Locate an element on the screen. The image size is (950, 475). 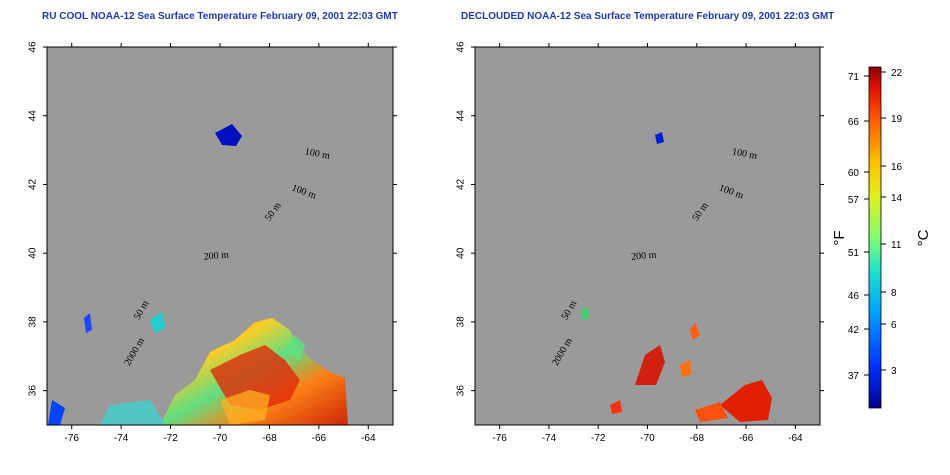
fahrenheit-tick: 46 is located at coordinates (854, 296).